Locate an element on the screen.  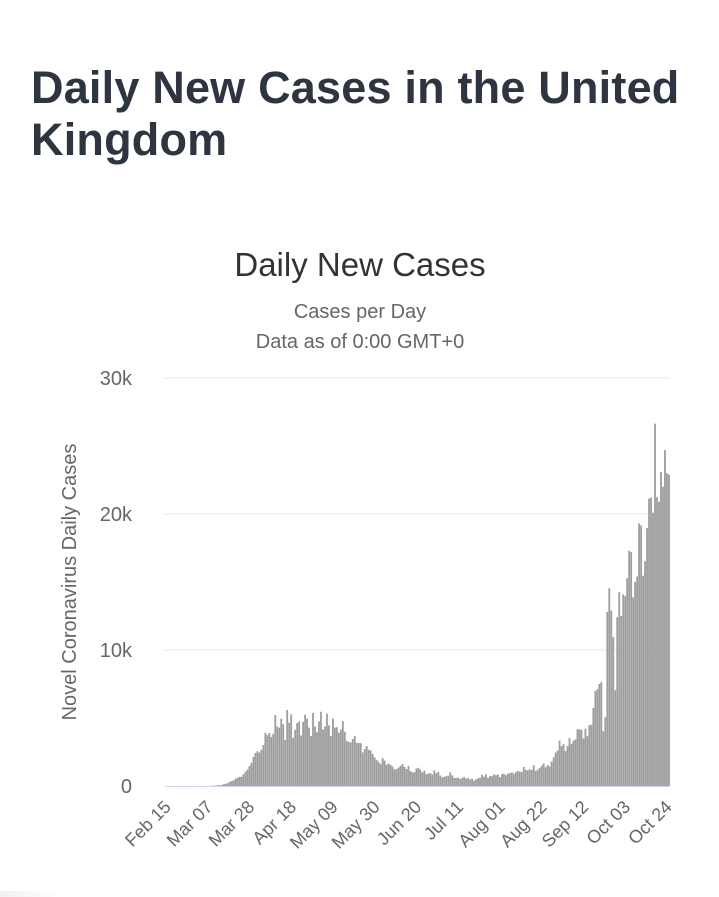
x-tick-label: Oct 24 is located at coordinates (650, 823).